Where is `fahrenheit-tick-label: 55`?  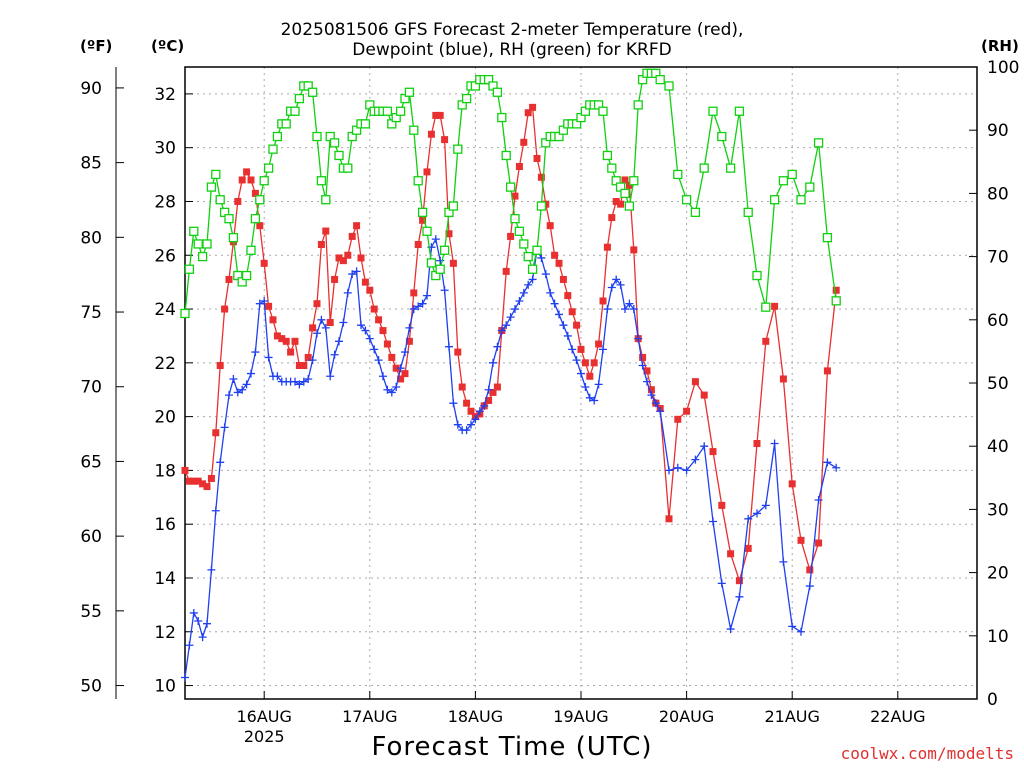 fahrenheit-tick-label: 55 is located at coordinates (91, 612).